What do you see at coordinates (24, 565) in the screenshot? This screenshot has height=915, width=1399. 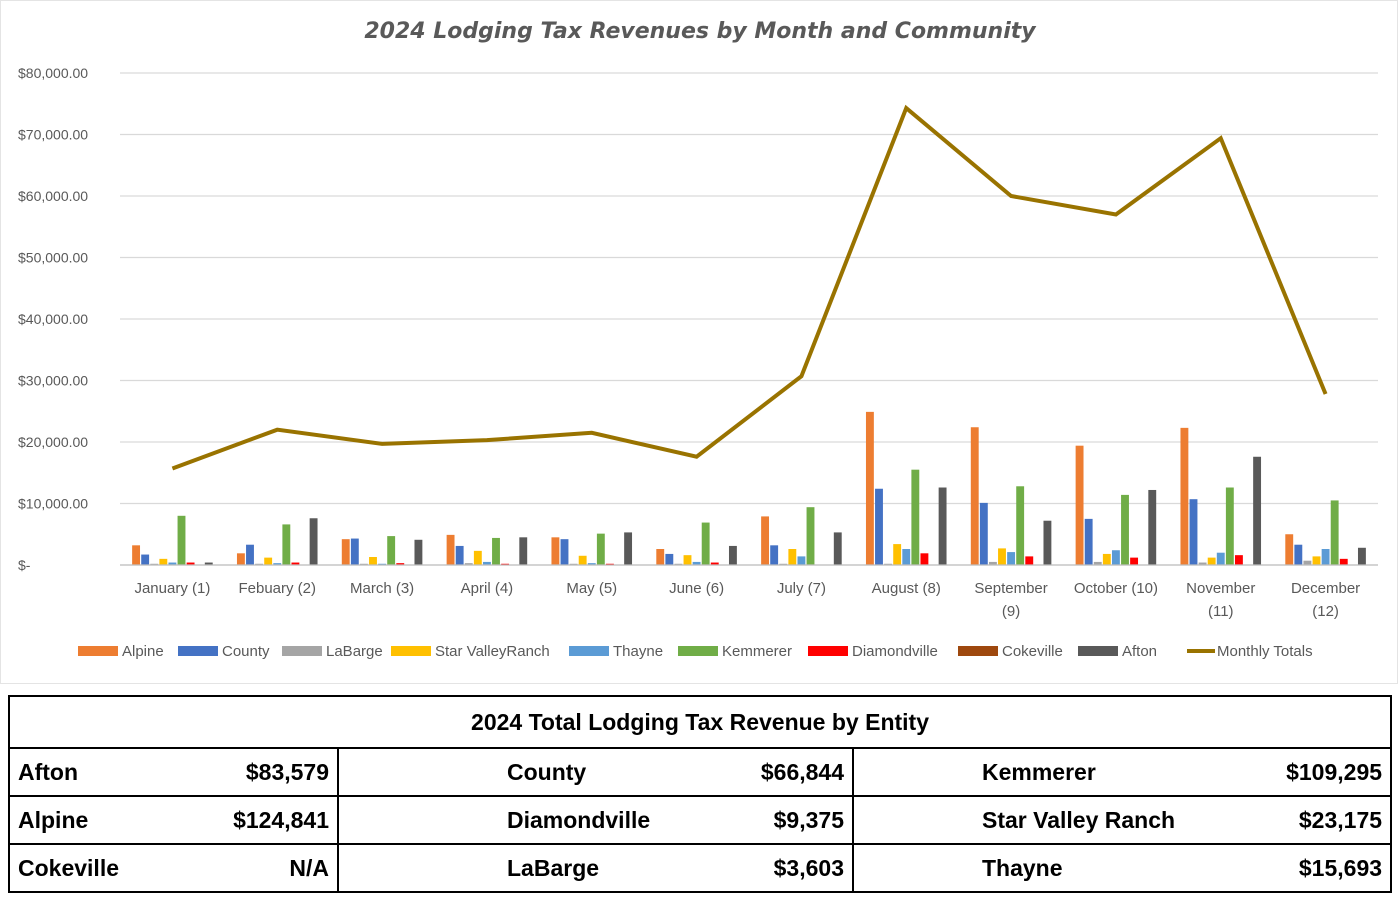 I see `y-tick-label: $-` at bounding box center [24, 565].